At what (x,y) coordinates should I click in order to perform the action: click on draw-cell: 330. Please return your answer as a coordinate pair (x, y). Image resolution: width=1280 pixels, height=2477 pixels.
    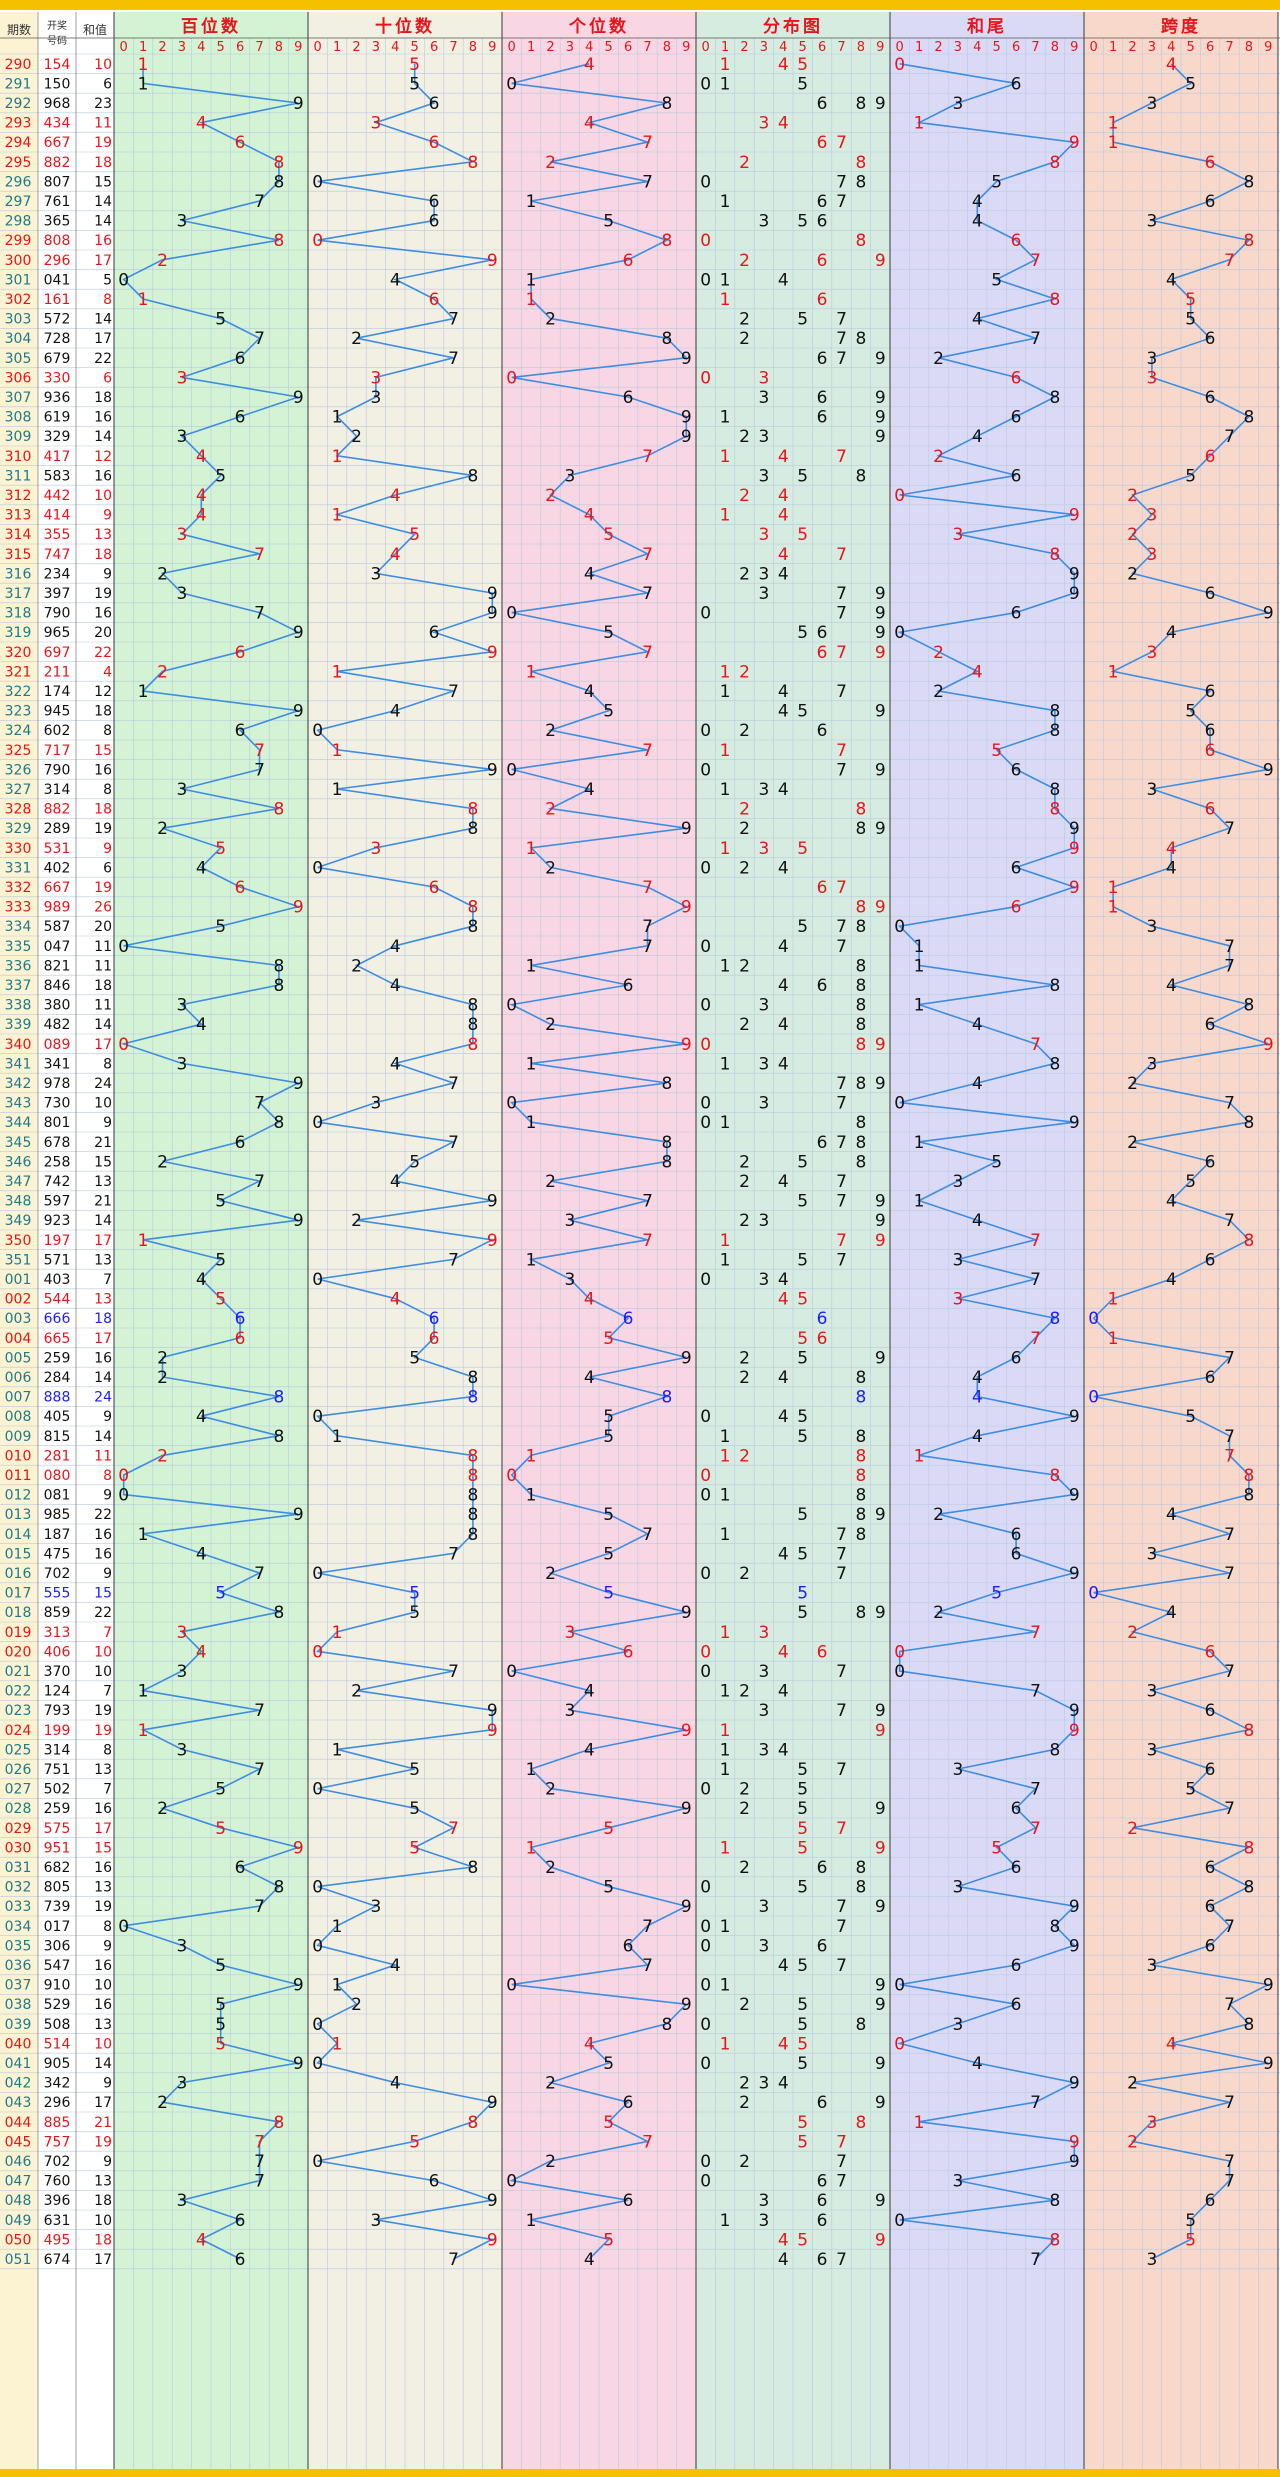
    Looking at the image, I should click on (57, 378).